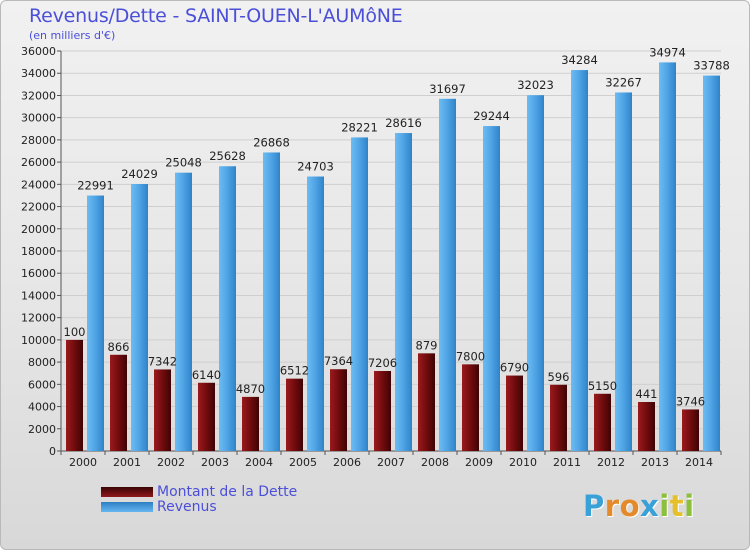 Image resolution: width=750 pixels, height=550 pixels. Describe the element at coordinates (38, 295) in the screenshot. I see `y-tick-label: 14000` at that location.